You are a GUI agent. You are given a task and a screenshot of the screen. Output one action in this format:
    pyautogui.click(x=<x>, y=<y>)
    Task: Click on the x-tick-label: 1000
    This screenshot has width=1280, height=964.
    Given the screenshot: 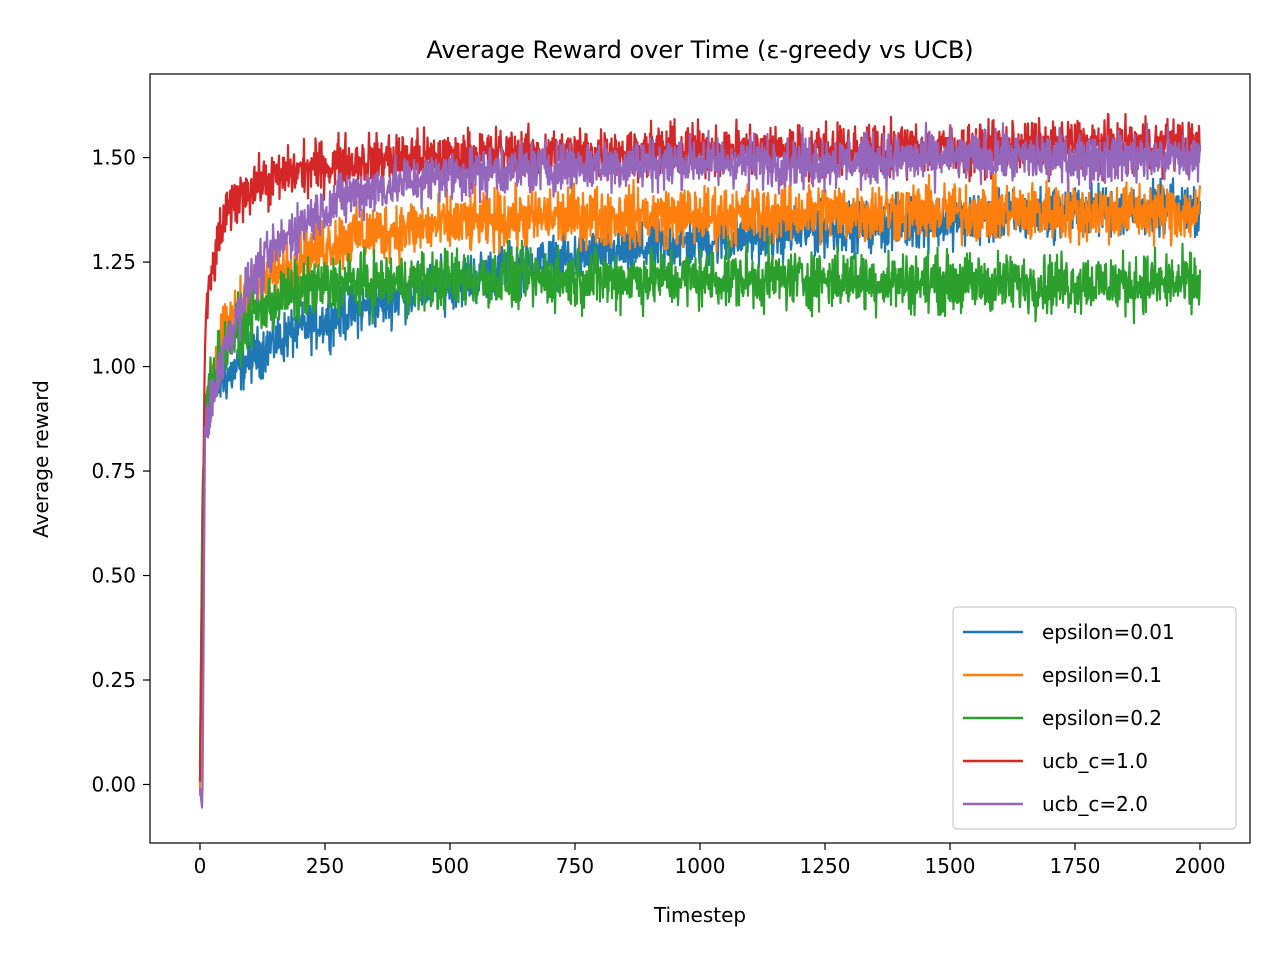 What is the action you would take?
    pyautogui.click(x=700, y=866)
    